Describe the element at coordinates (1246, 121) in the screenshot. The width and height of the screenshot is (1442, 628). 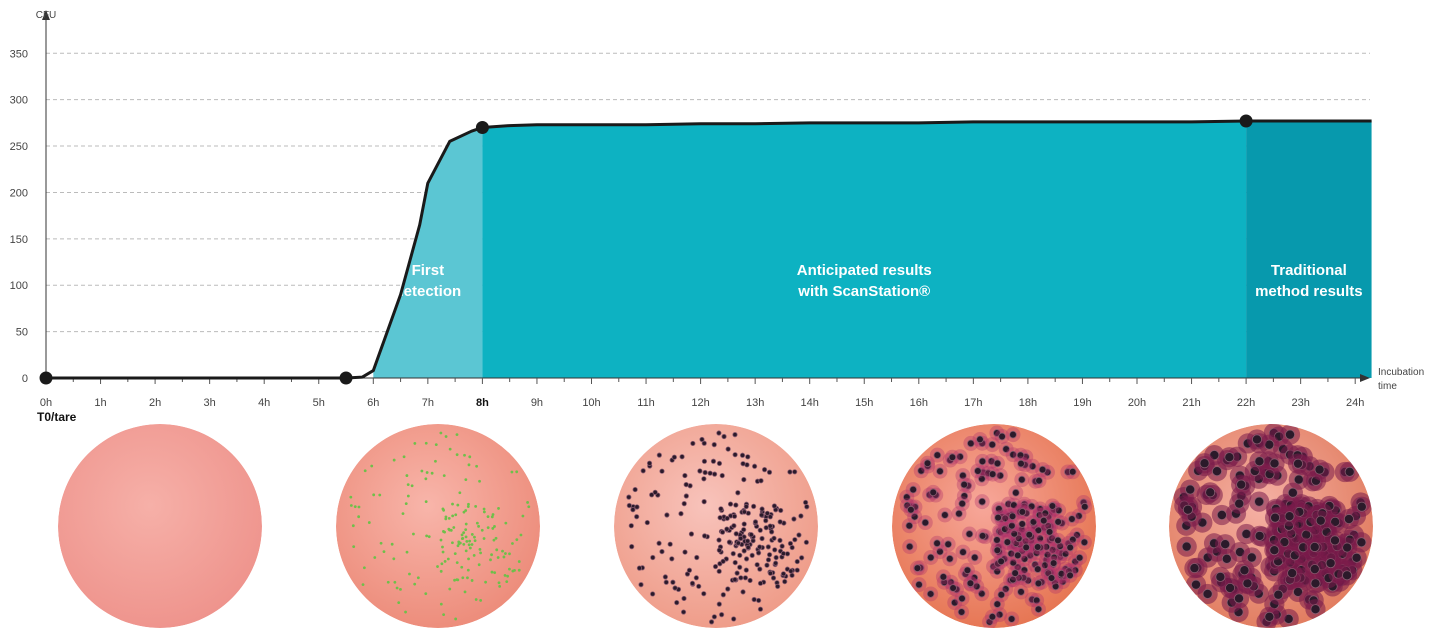
I see `curve-marker` at that location.